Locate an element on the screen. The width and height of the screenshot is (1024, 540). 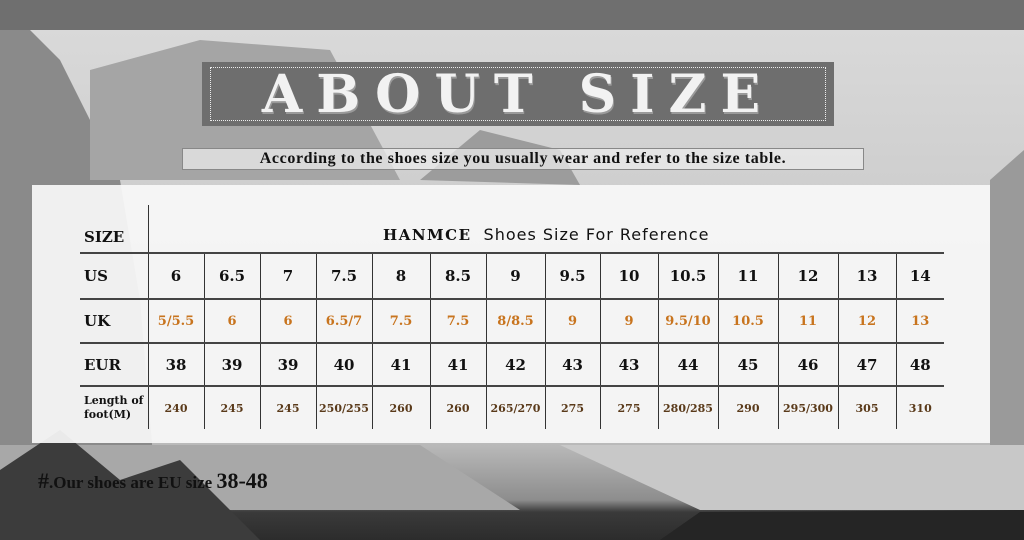
row-label: UK is located at coordinates (114, 321).